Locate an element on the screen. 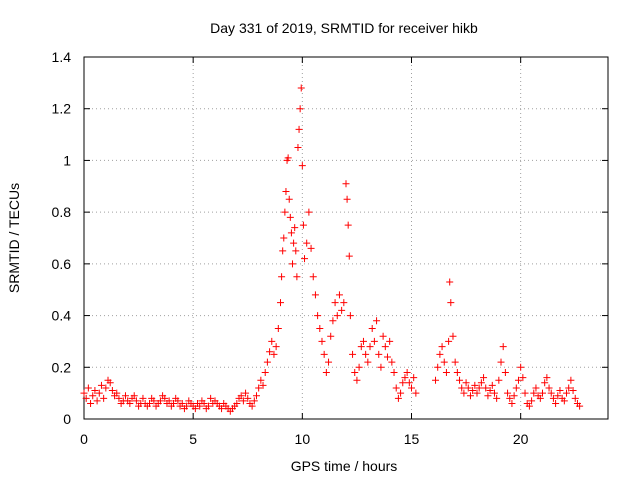 The image size is (640, 480). y-tick-label: 0.4 is located at coordinates (62, 316).